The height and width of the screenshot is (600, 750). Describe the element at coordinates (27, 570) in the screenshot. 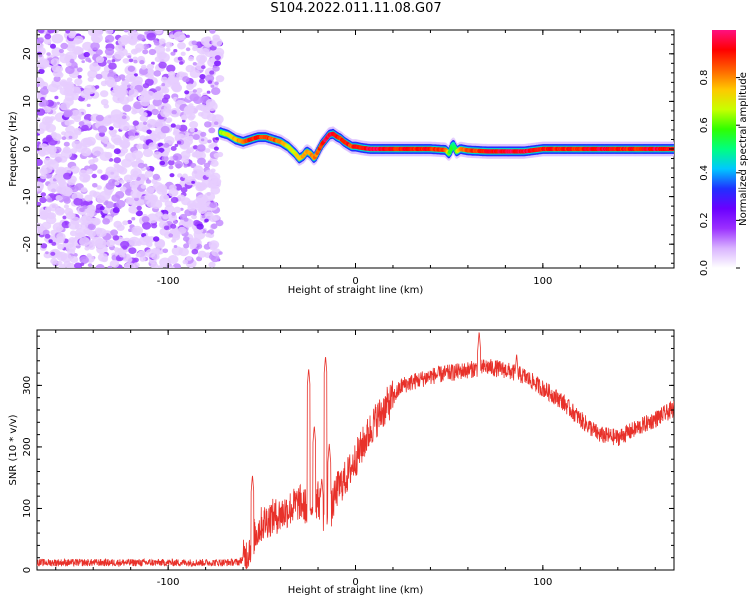

I see `y-tick-label: 0` at that location.